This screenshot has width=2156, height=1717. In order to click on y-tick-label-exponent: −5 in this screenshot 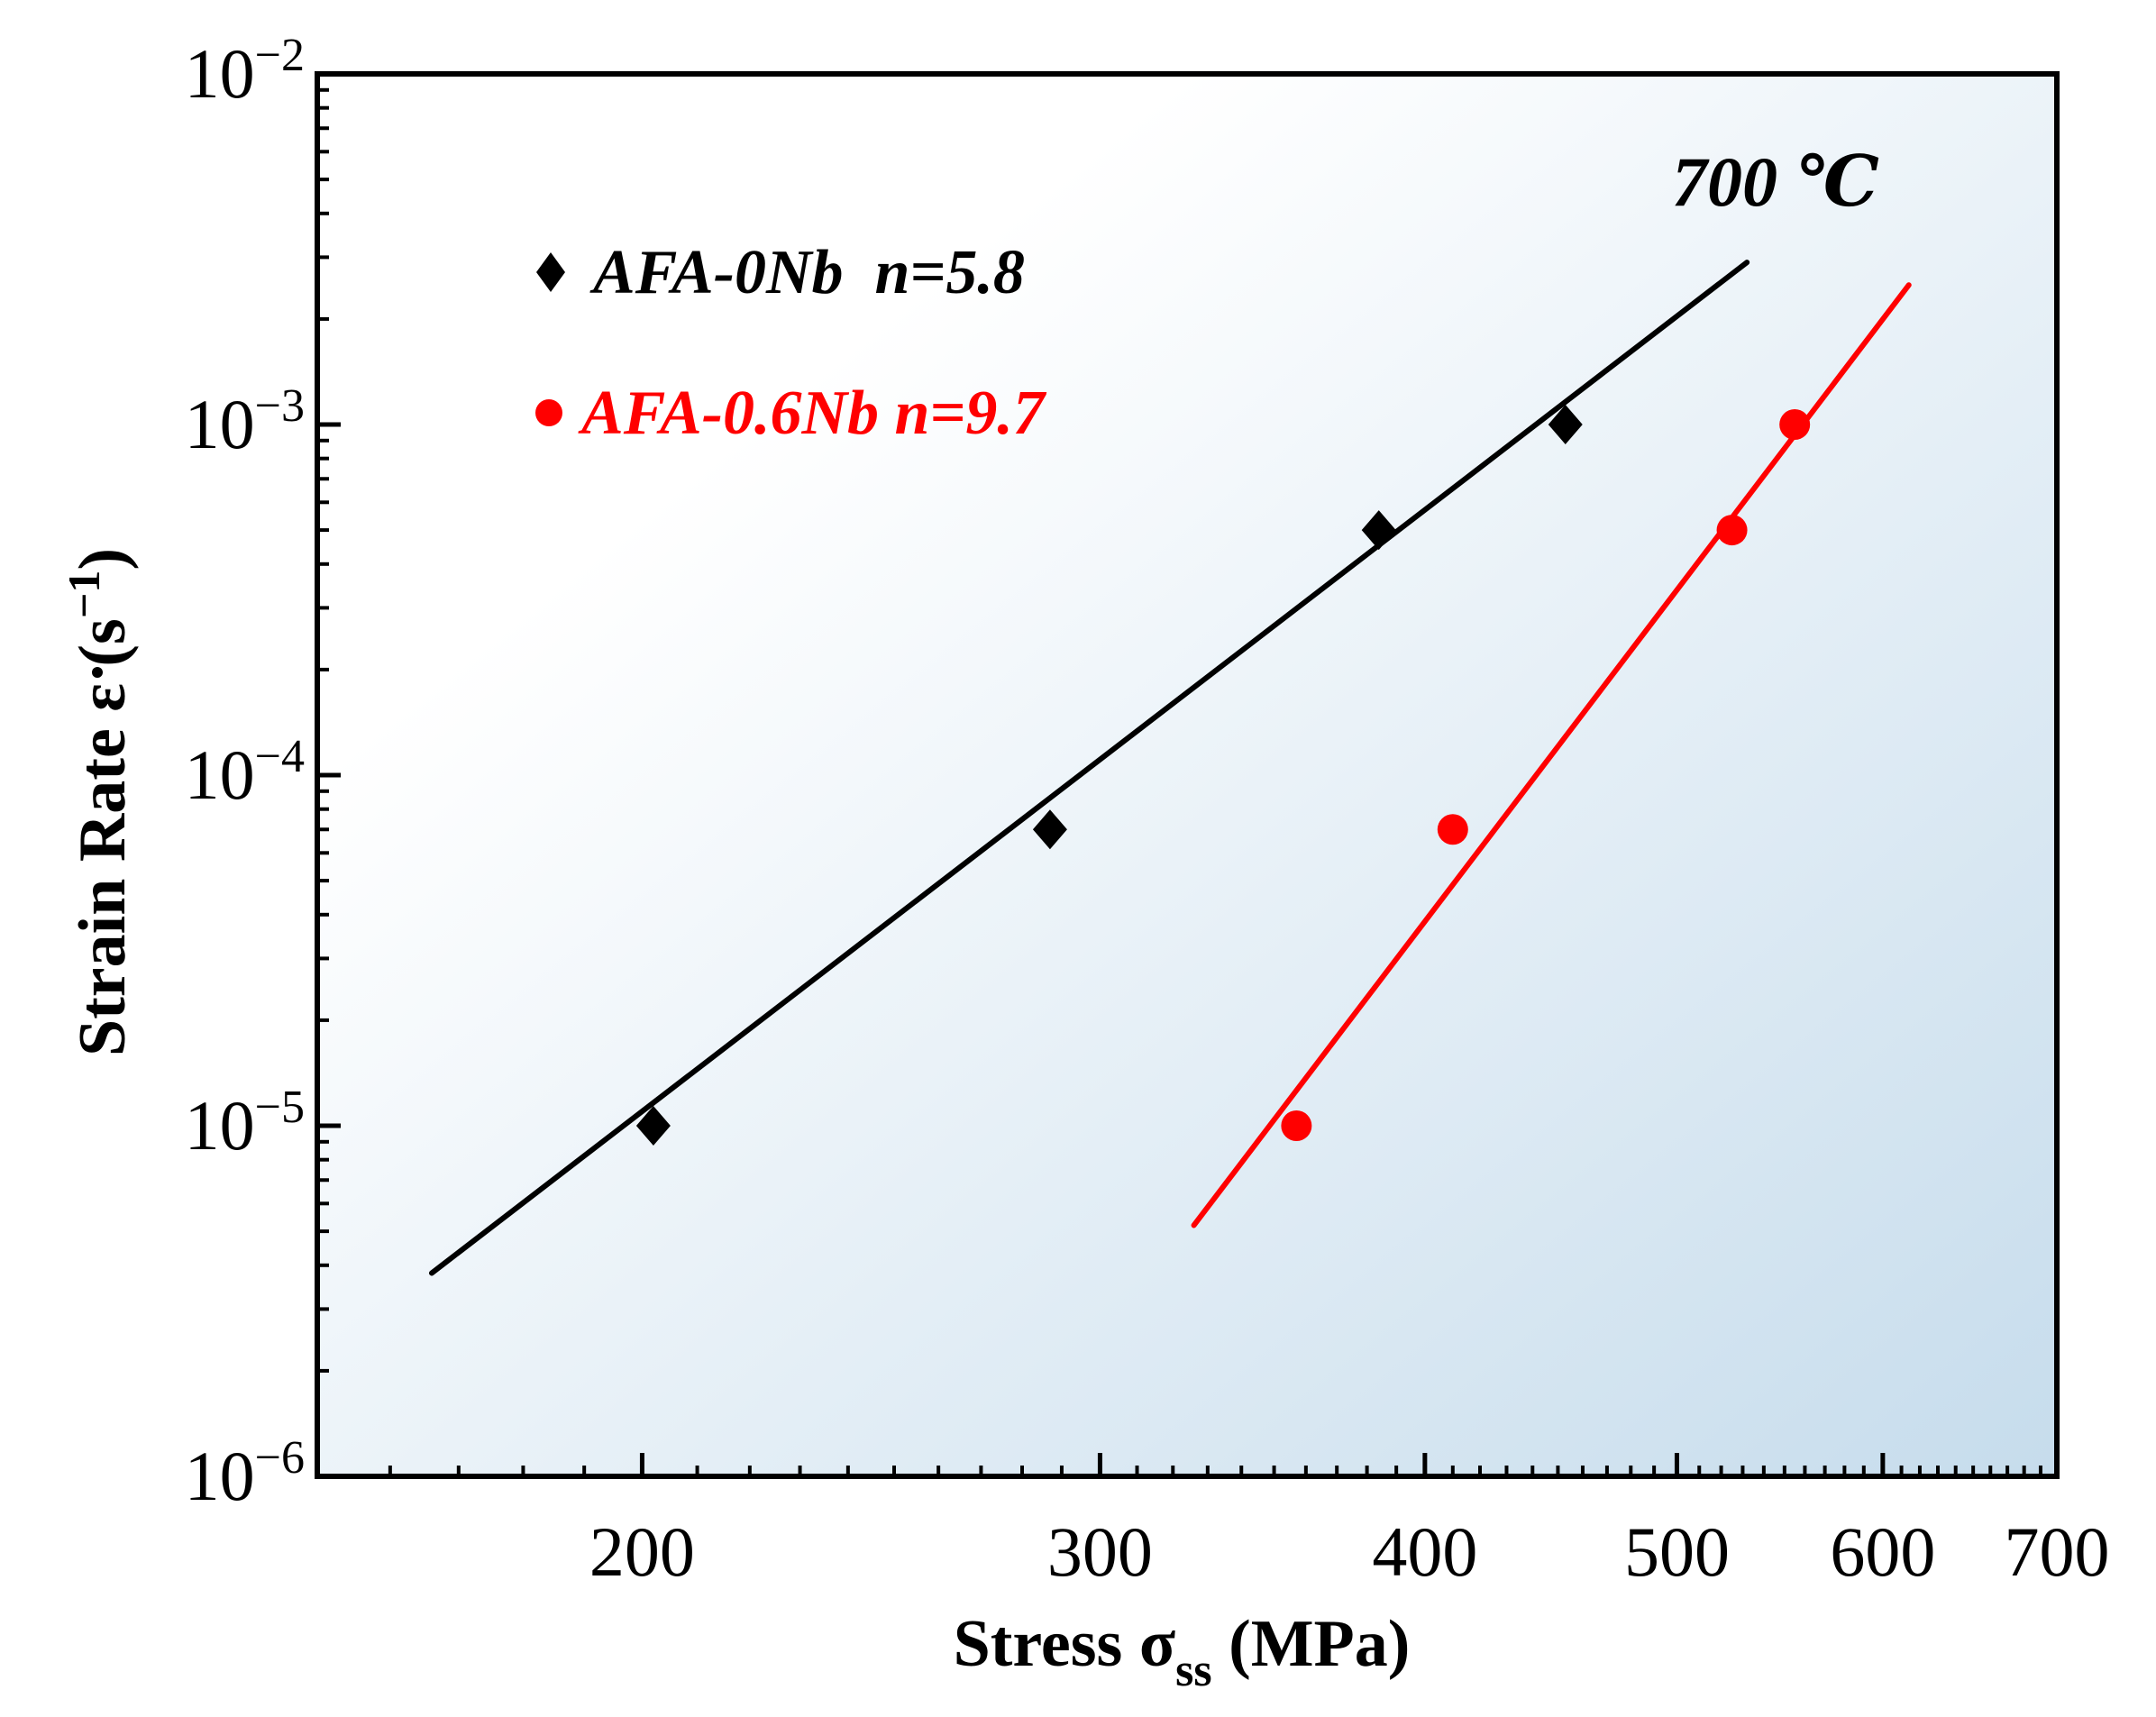, I will do `click(280, 1107)`.